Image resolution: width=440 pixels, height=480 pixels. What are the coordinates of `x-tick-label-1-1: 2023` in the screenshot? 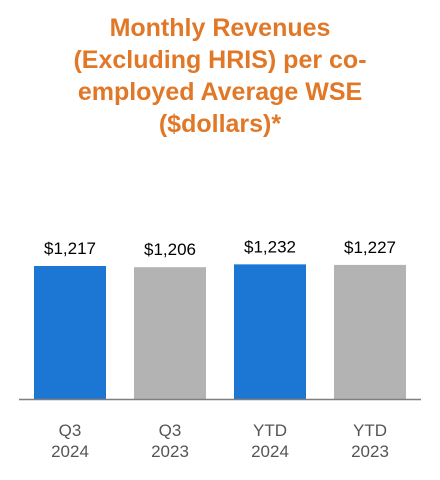 It's located at (170, 451).